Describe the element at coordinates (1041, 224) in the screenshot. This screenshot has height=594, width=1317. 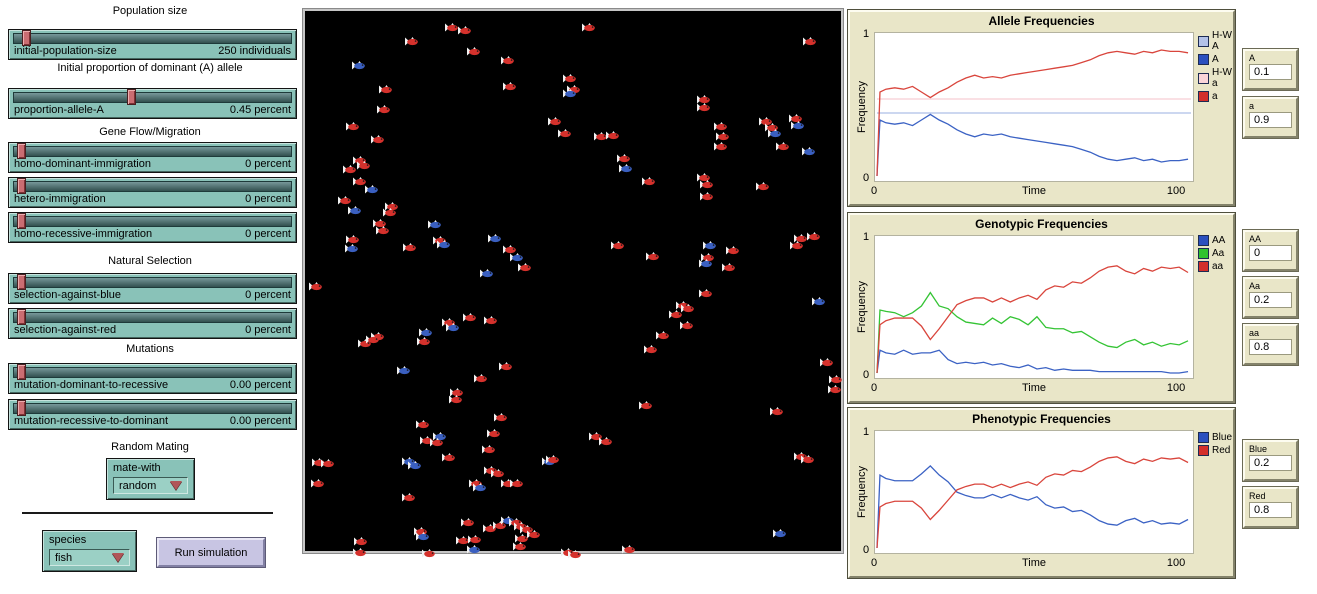
I see `plot-title: Genotypic Frequencies` at that location.